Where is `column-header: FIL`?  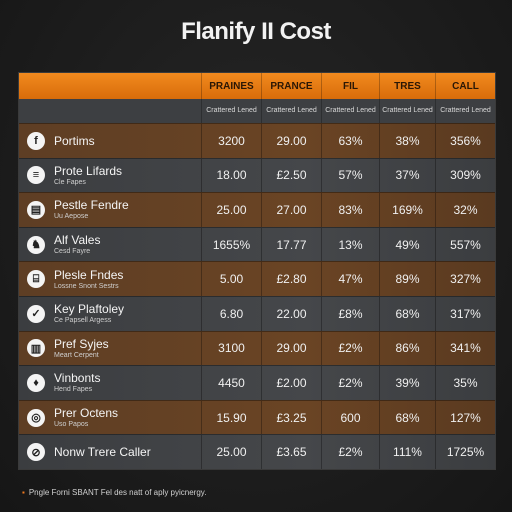
column-header: FIL is located at coordinates (350, 86).